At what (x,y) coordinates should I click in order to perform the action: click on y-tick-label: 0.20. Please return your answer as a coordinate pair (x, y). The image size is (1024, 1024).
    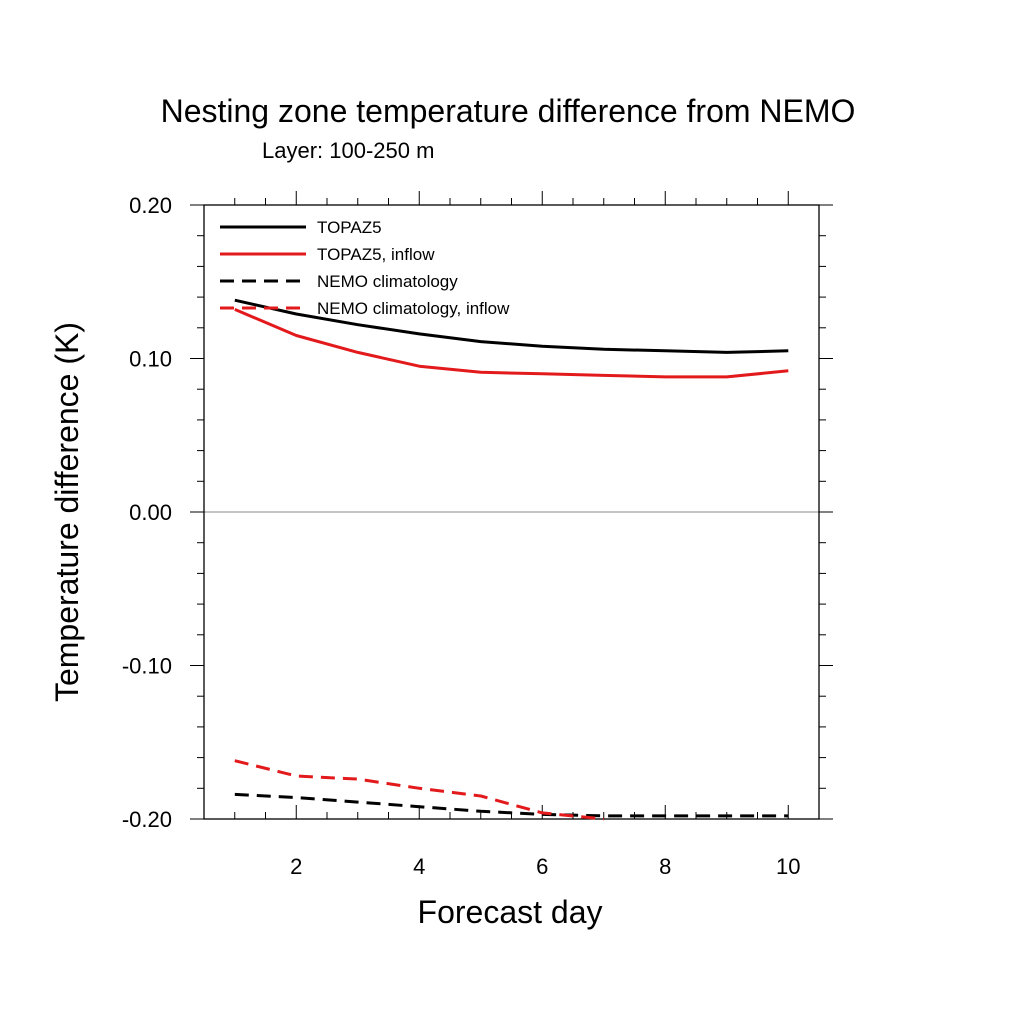
    Looking at the image, I should click on (150, 205).